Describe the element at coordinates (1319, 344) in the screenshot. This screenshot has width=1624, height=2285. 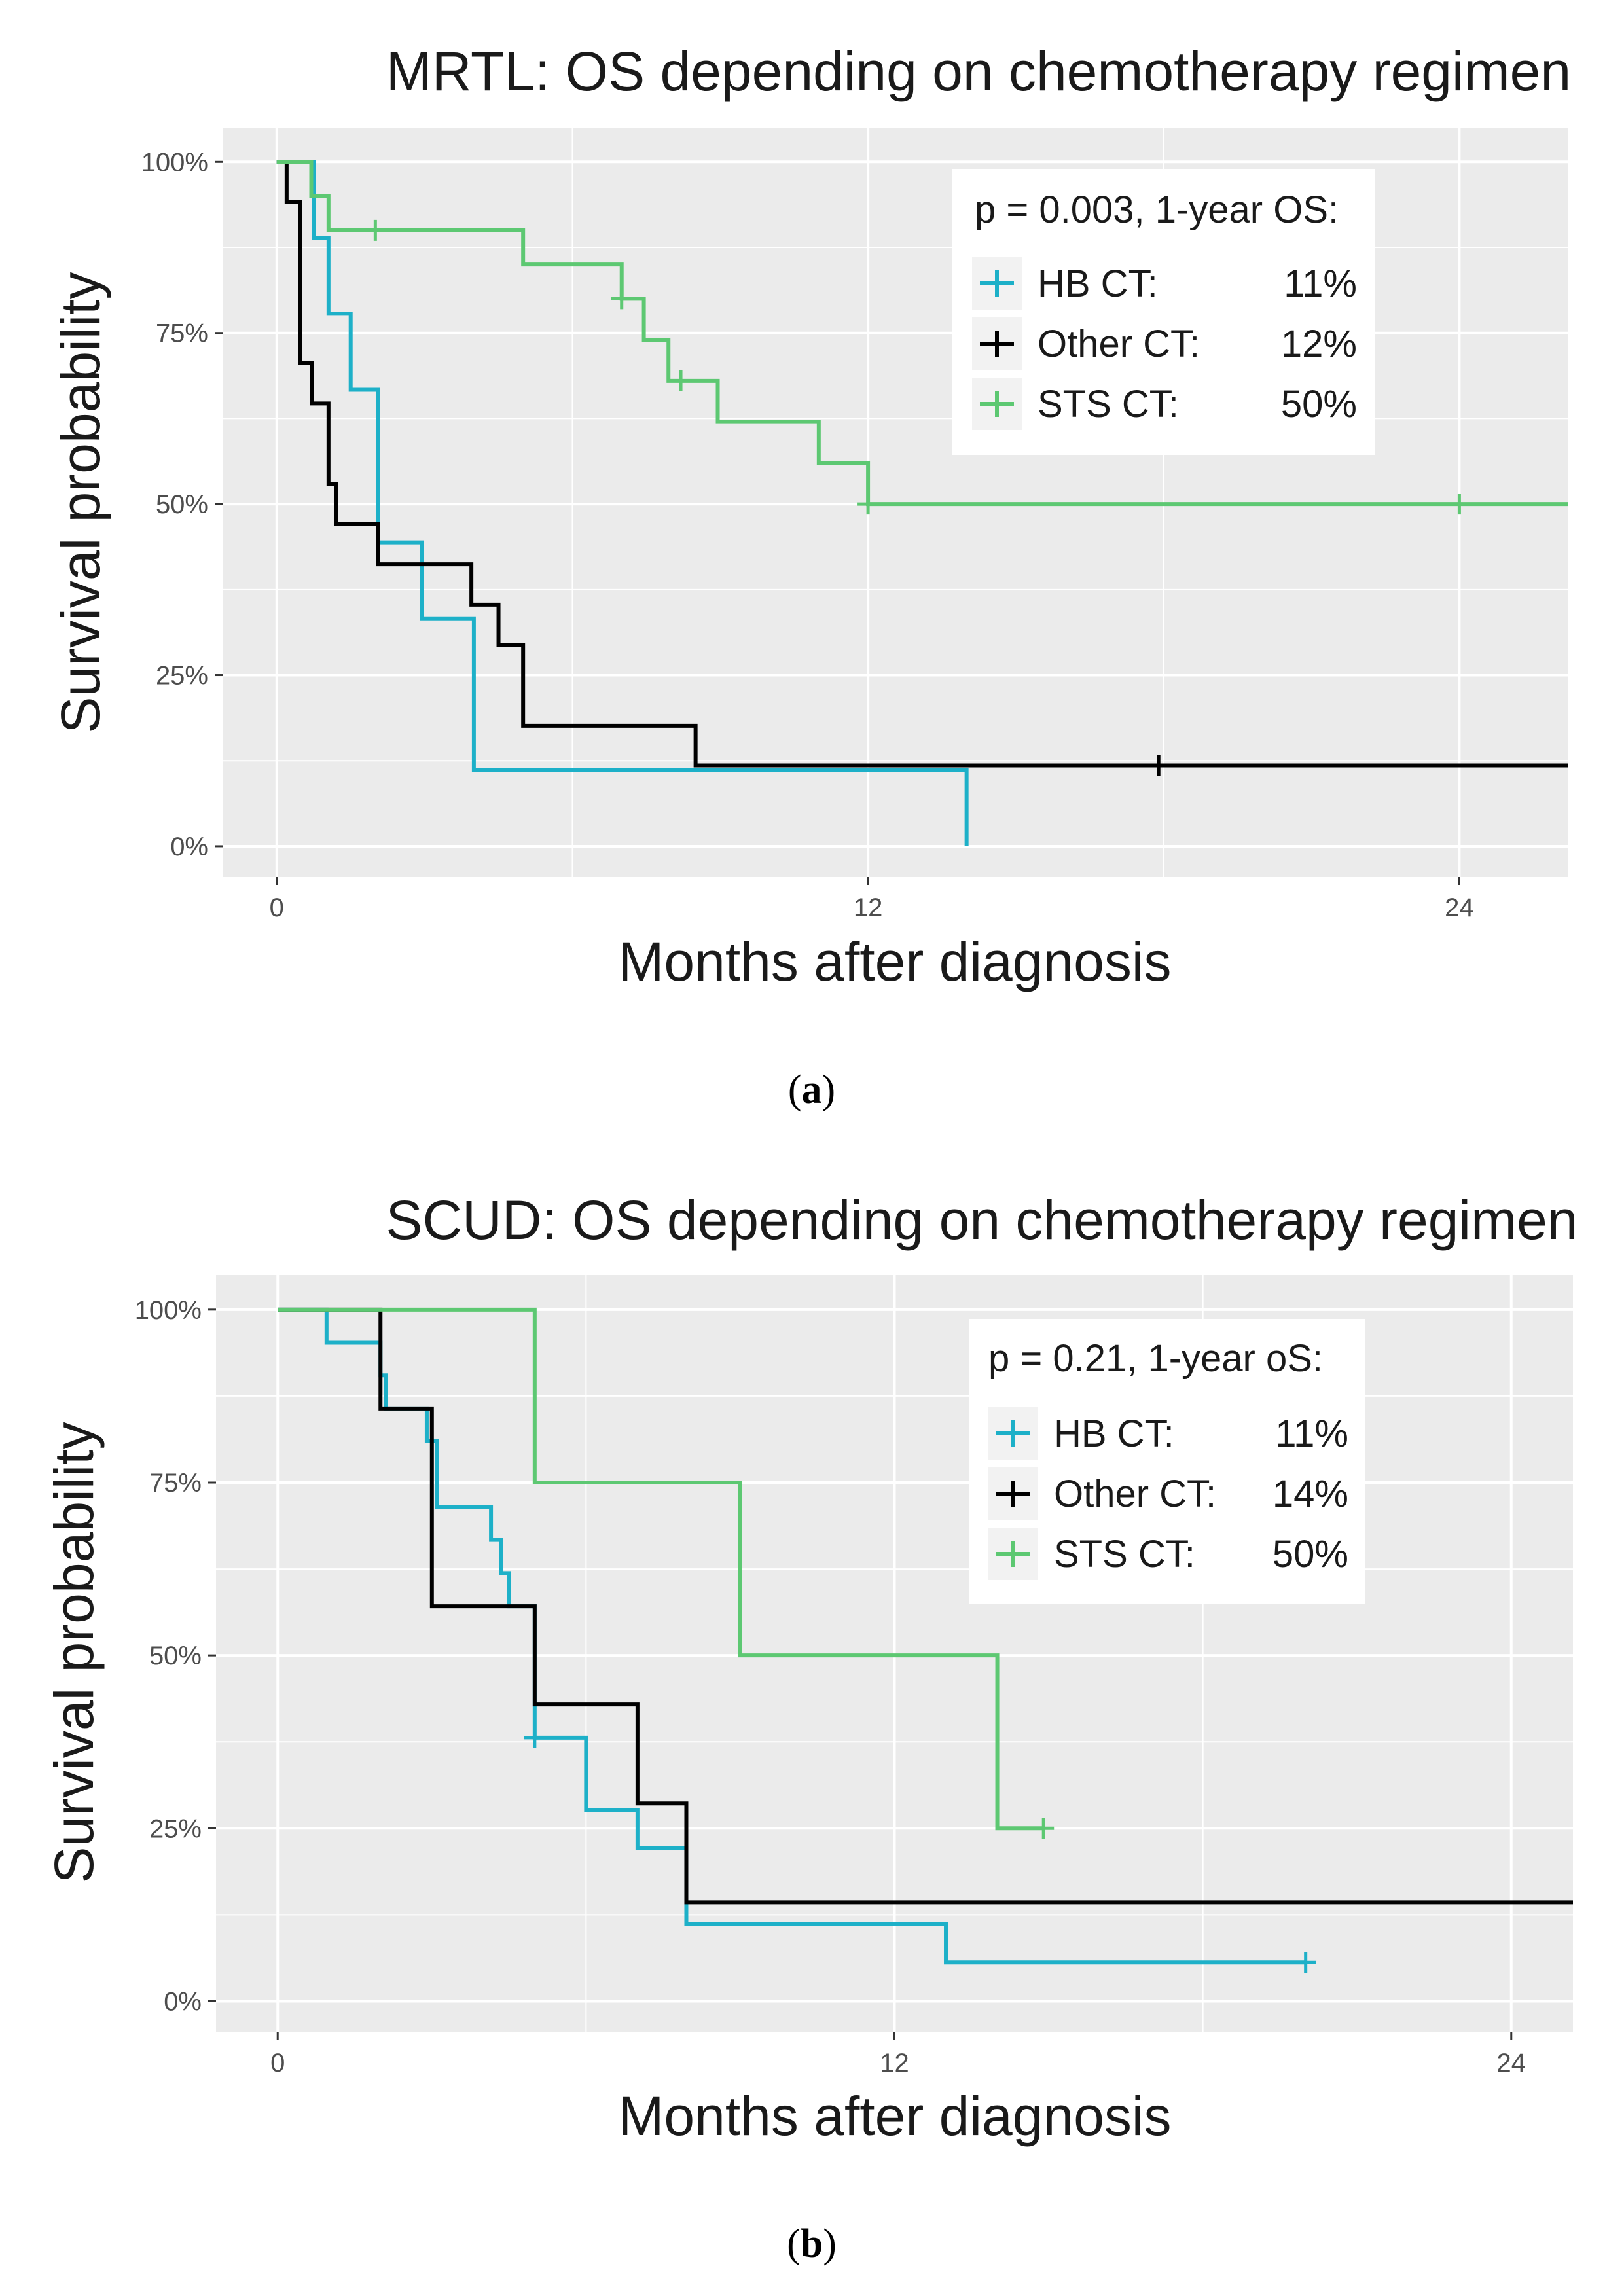
I see `legend-value: 12%` at that location.